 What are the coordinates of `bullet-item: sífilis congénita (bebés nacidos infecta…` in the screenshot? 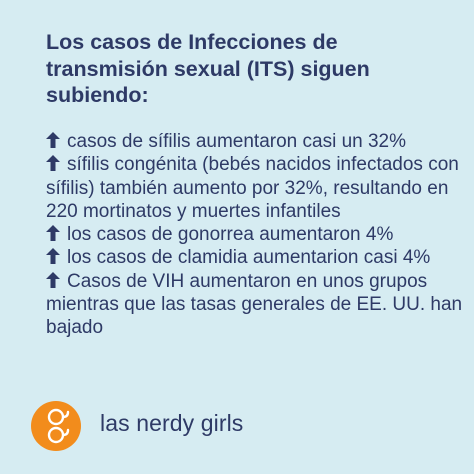 It's located at (256, 188).